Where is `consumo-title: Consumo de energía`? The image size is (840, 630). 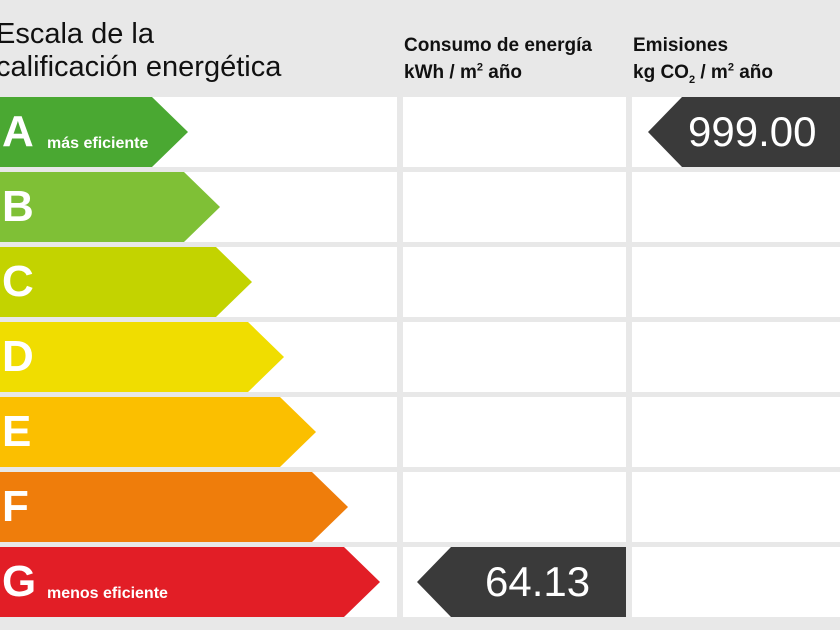
consumo-title: Consumo de energía is located at coordinates (498, 45).